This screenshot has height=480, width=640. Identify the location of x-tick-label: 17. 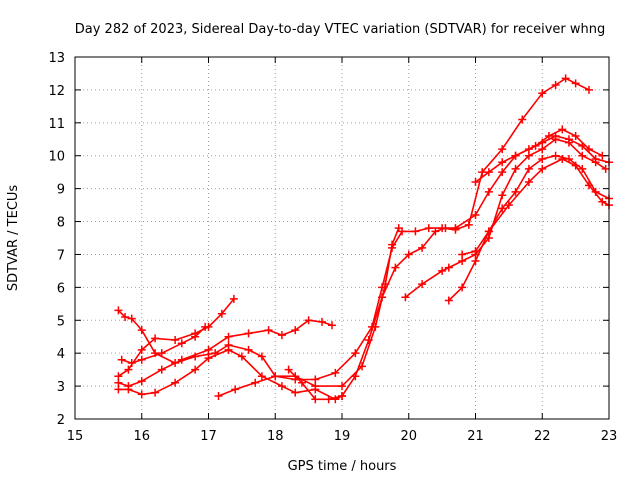
(208, 436).